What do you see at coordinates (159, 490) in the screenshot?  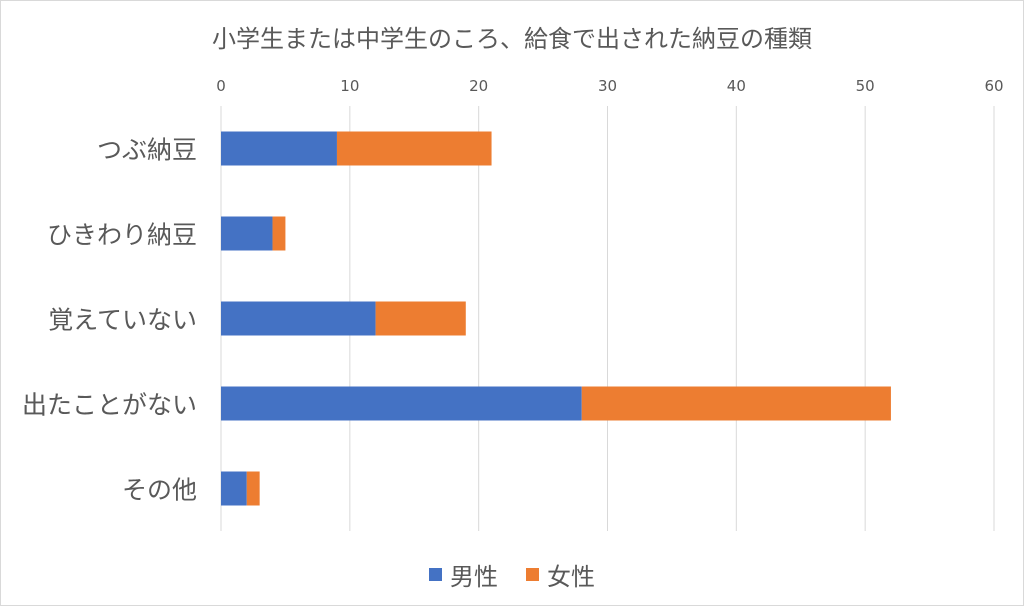 I see `category-label: その他` at bounding box center [159, 490].